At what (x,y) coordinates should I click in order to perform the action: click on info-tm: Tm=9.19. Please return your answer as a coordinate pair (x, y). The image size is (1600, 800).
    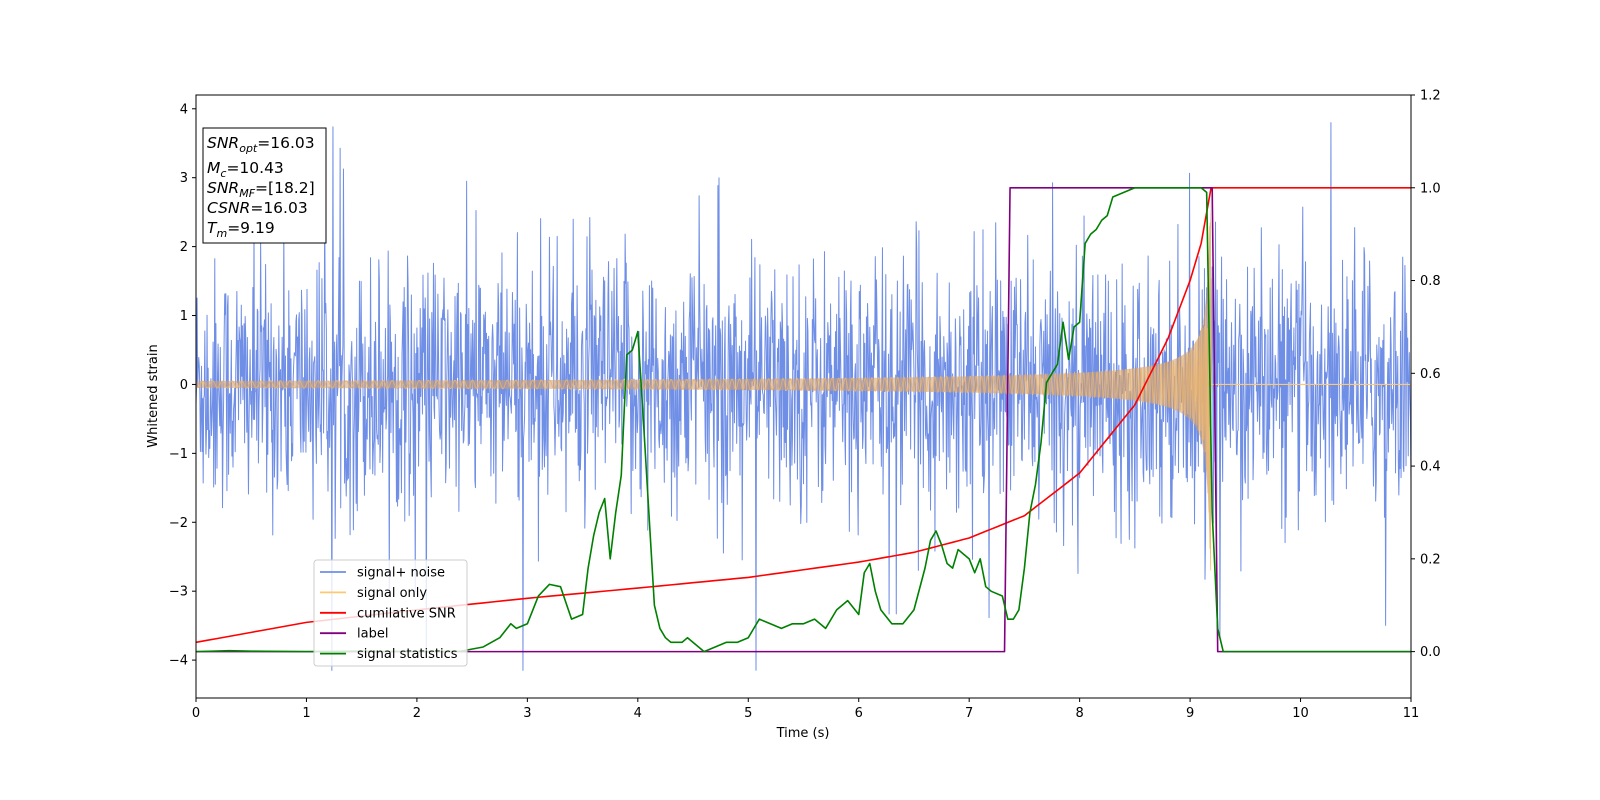
    Looking at the image, I should click on (241, 229).